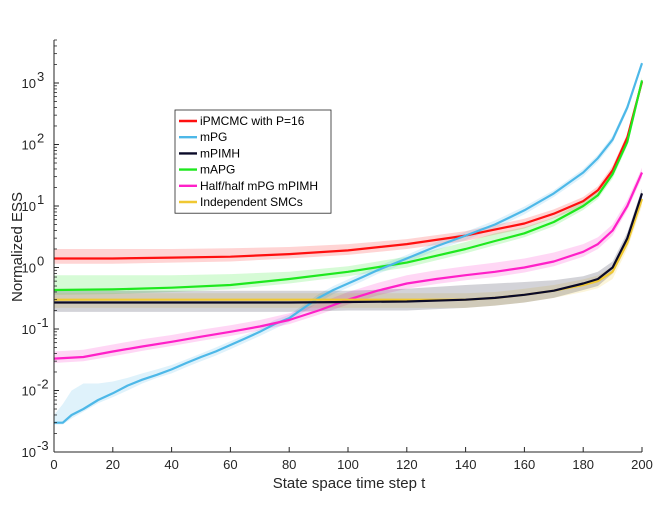  I want to click on y-tick-exponent: 3, so click(40, 76).